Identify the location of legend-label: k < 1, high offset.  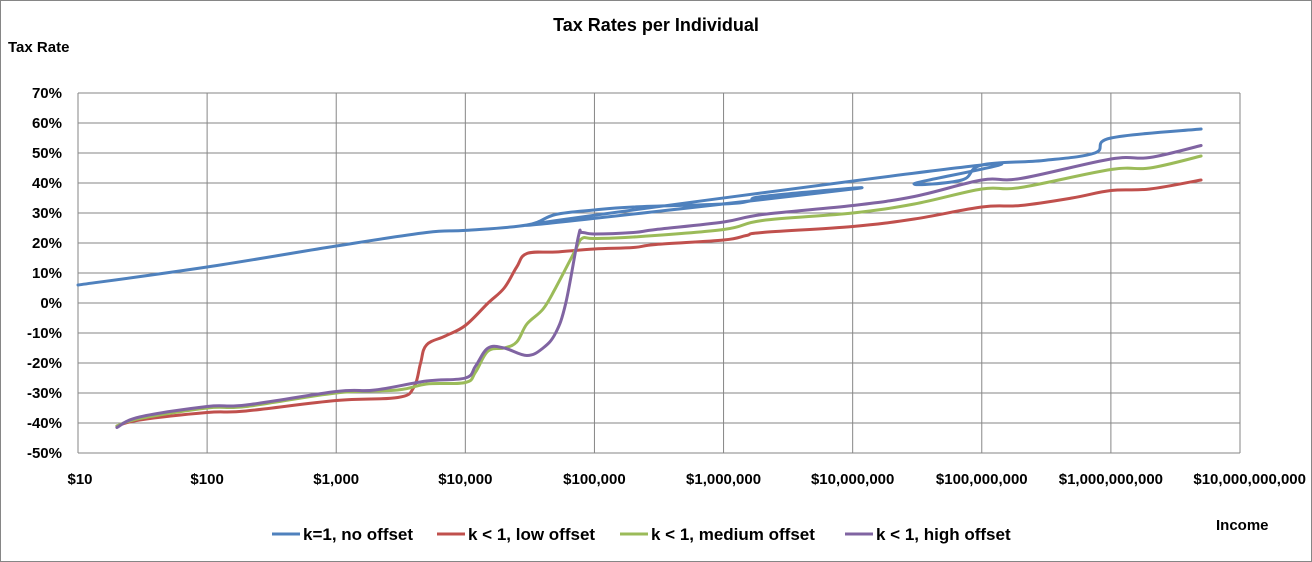
(943, 534).